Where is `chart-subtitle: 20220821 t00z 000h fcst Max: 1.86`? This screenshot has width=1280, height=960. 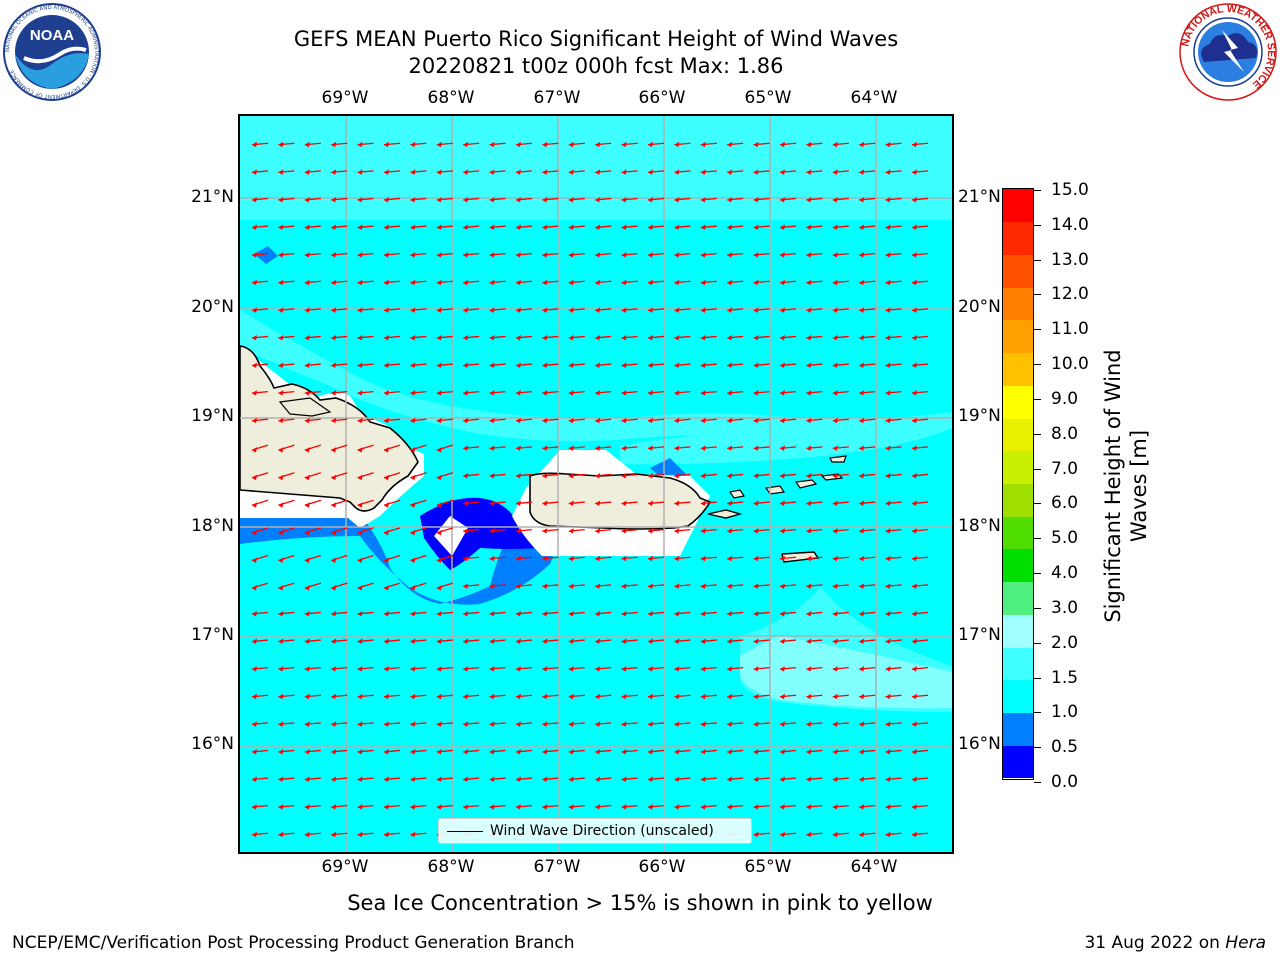 chart-subtitle: 20220821 t00z 000h fcst Max: 1.86 is located at coordinates (596, 66).